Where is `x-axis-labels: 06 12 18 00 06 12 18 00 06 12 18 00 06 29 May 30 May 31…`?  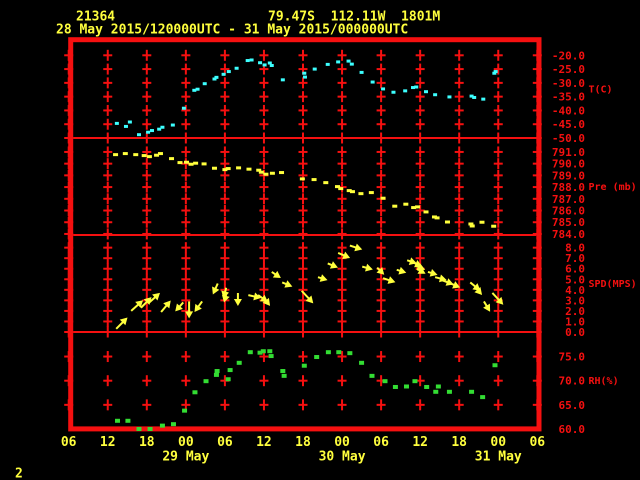
x-axis-labels: 06 12 18 00 06 12 18 00 06 12 18 00 06 29 May 30 May 31… is located at coordinates (303, 450).